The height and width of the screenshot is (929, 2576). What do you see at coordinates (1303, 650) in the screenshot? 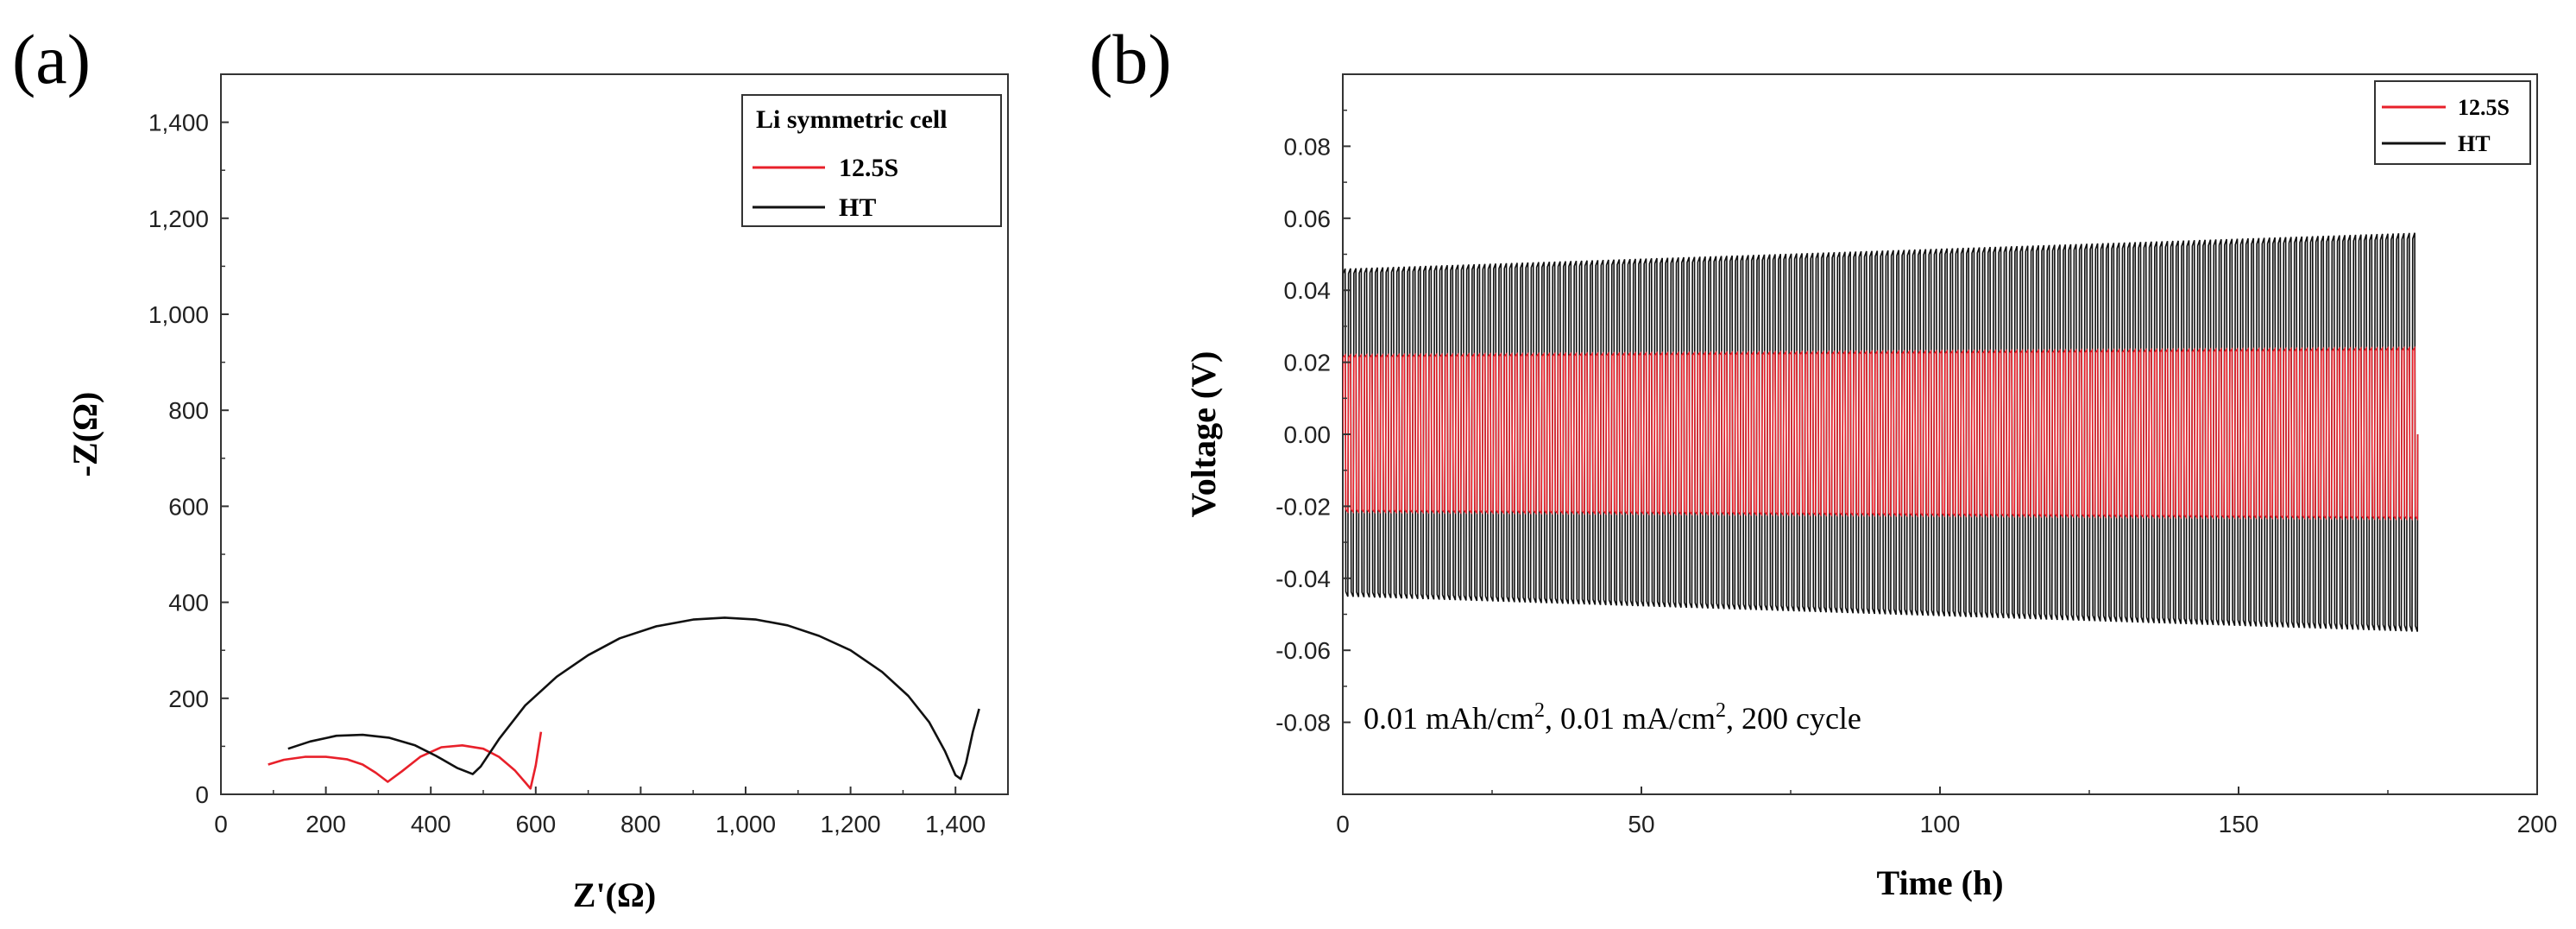
I see `b-y-tick-label-1: -0.06` at bounding box center [1303, 650].